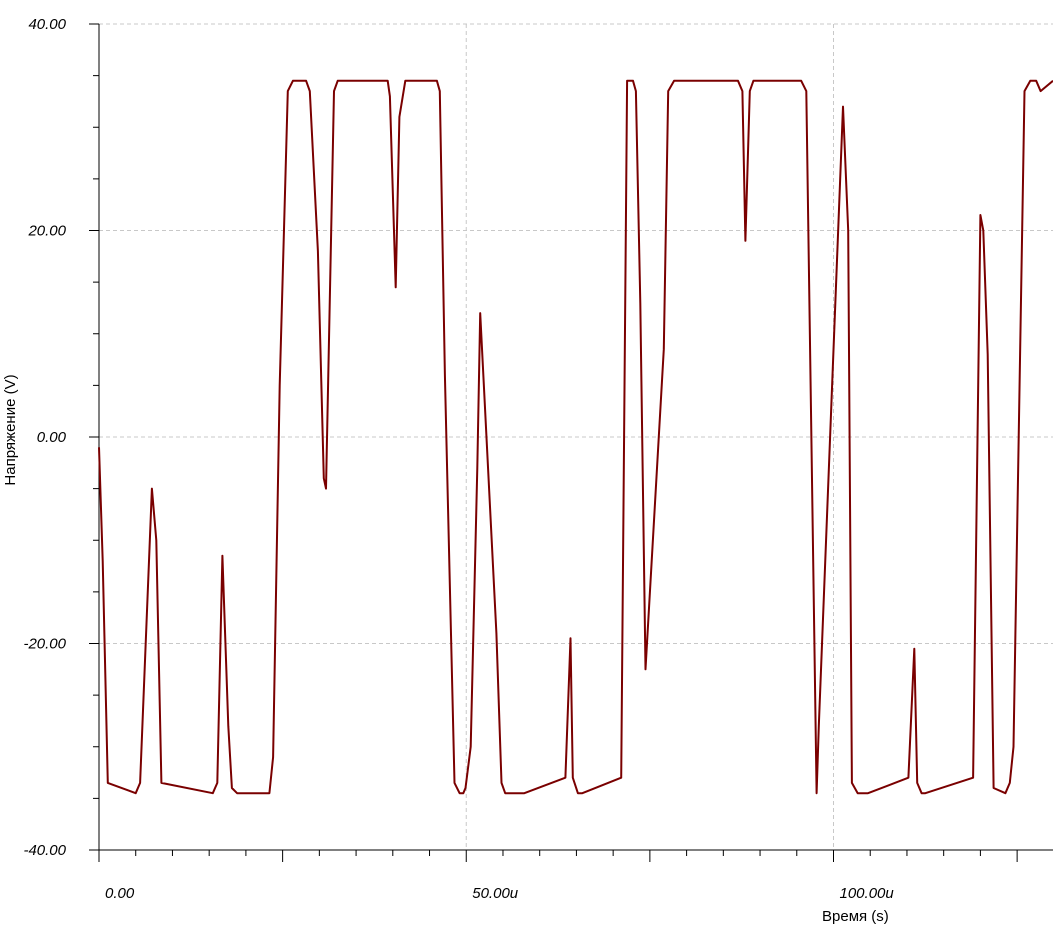 The width and height of the screenshot is (1053, 932). I want to click on y-tick-label: -40.00, so click(44, 850).